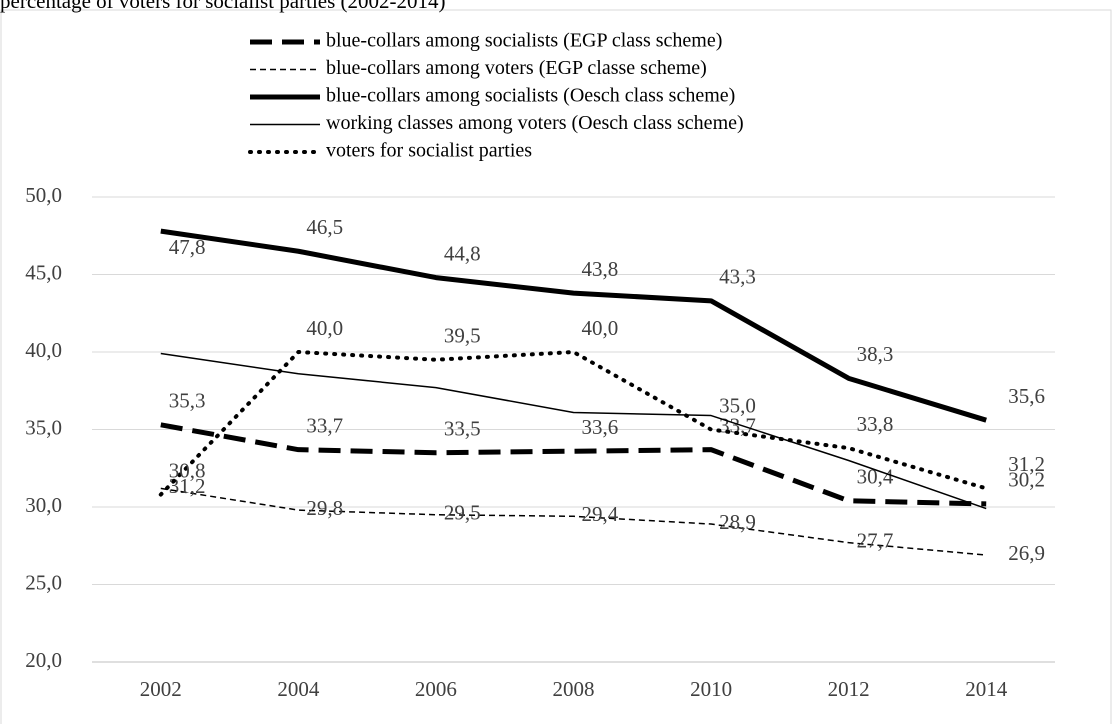 The height and width of the screenshot is (724, 1112). What do you see at coordinates (462, 429) in the screenshot?
I see `data-label: 33,5` at bounding box center [462, 429].